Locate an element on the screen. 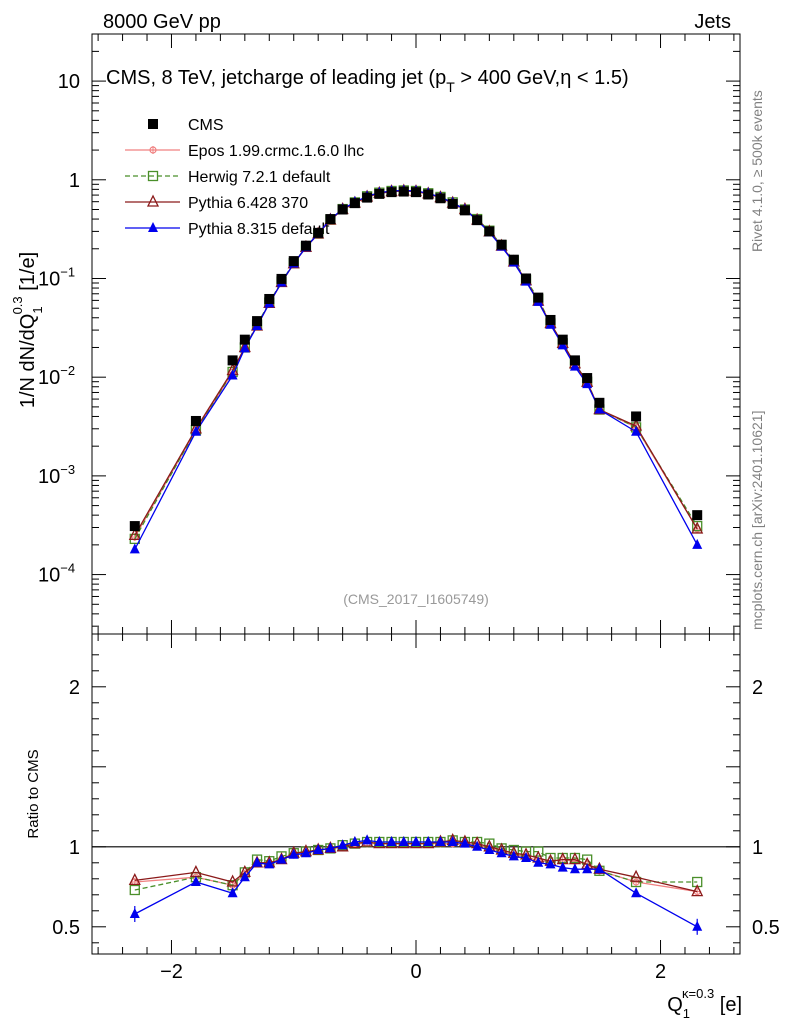 The height and width of the screenshot is (1024, 786). legend-marker-cms is located at coordinates (153, 124).